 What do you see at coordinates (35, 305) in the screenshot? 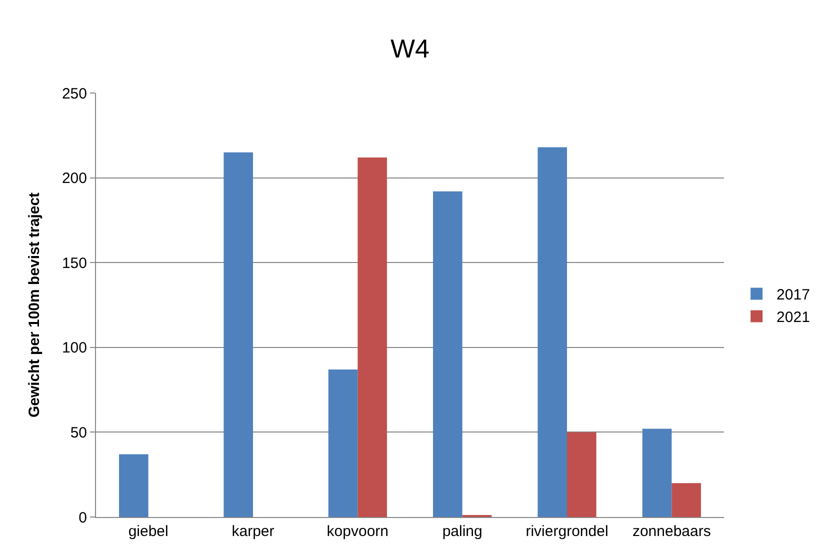
I see `y-axis-title: Gewicht per 100m bevist traject` at bounding box center [35, 305].